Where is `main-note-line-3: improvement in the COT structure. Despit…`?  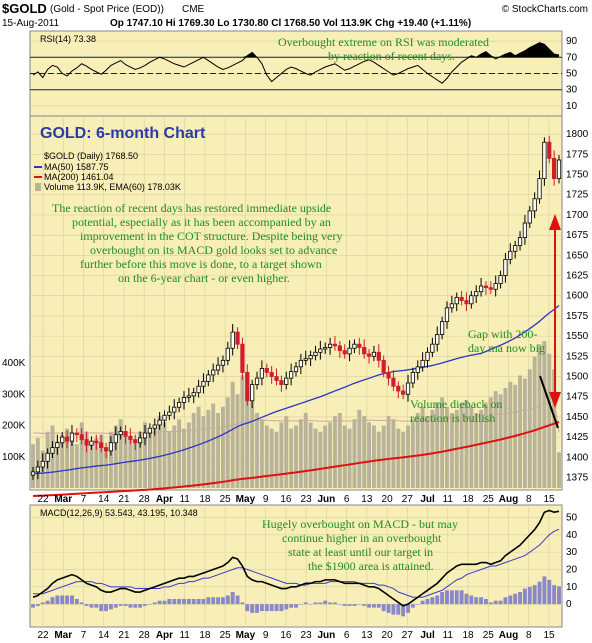
main-note-line-3: improvement in the COT structure. Despit… is located at coordinates (211, 236).